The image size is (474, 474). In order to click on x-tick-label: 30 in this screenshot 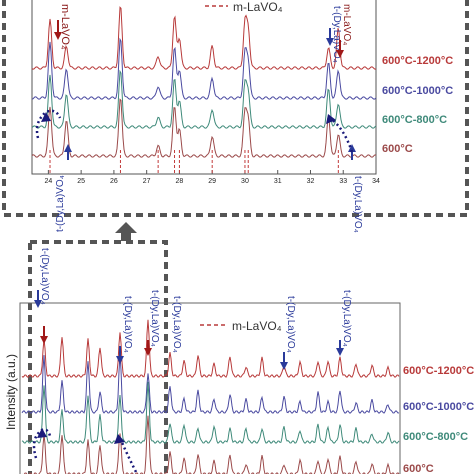, I will do `click(245, 181)`.